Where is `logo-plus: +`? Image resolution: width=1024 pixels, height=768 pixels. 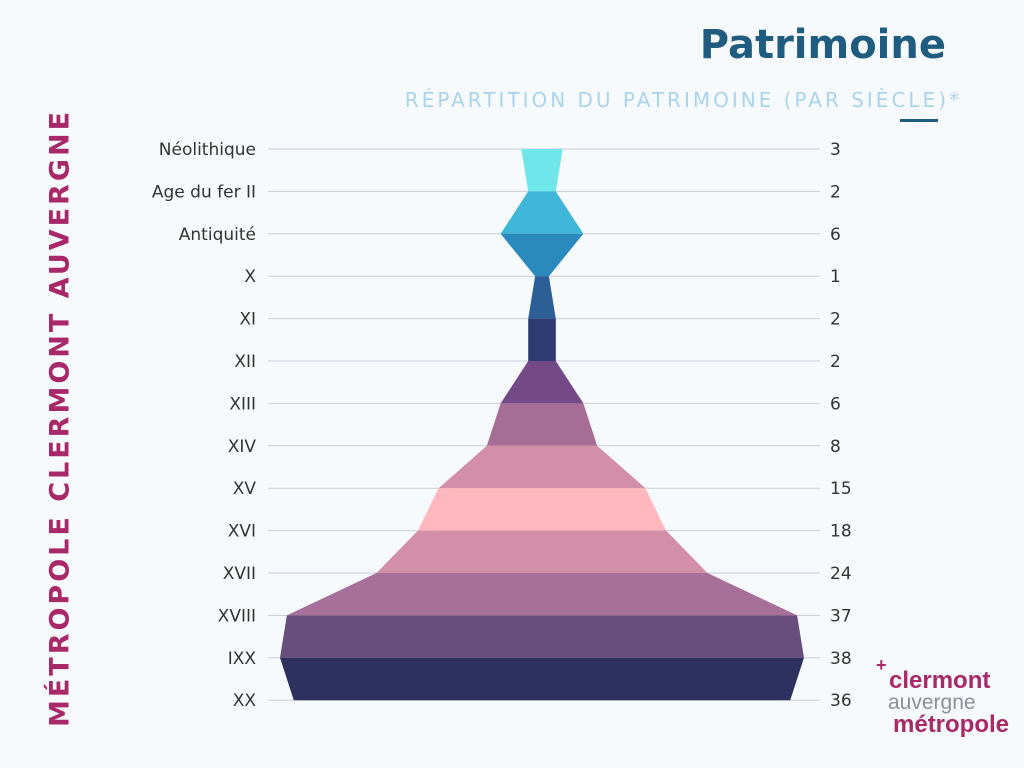 logo-plus: + is located at coordinates (881, 665).